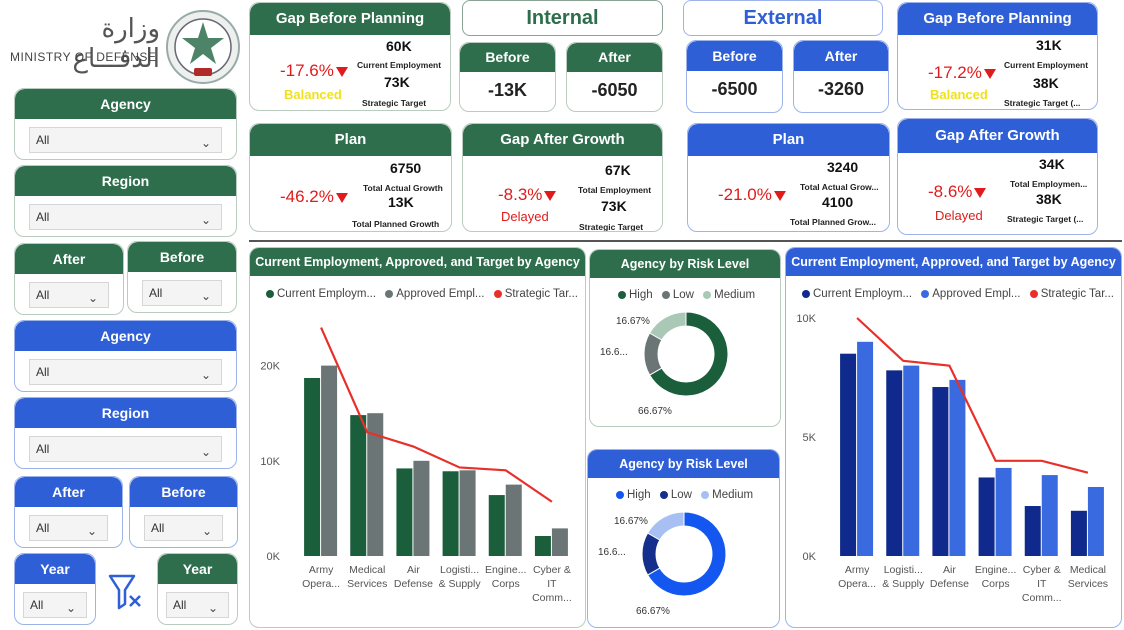 The width and height of the screenshot is (1124, 630). I want to click on external-before-card: Before -6500, so click(734, 76).